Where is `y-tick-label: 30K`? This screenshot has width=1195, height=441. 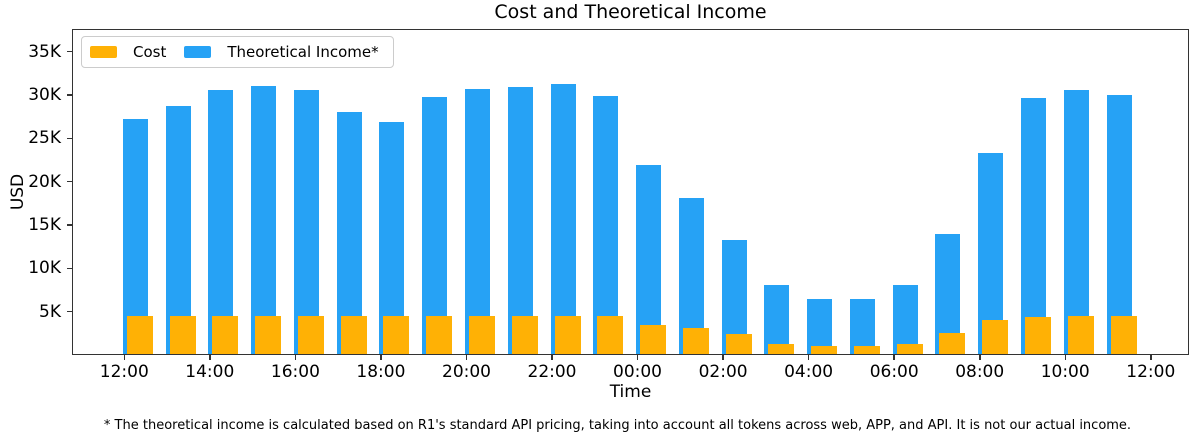
y-tick-label: 30K is located at coordinates (44, 94).